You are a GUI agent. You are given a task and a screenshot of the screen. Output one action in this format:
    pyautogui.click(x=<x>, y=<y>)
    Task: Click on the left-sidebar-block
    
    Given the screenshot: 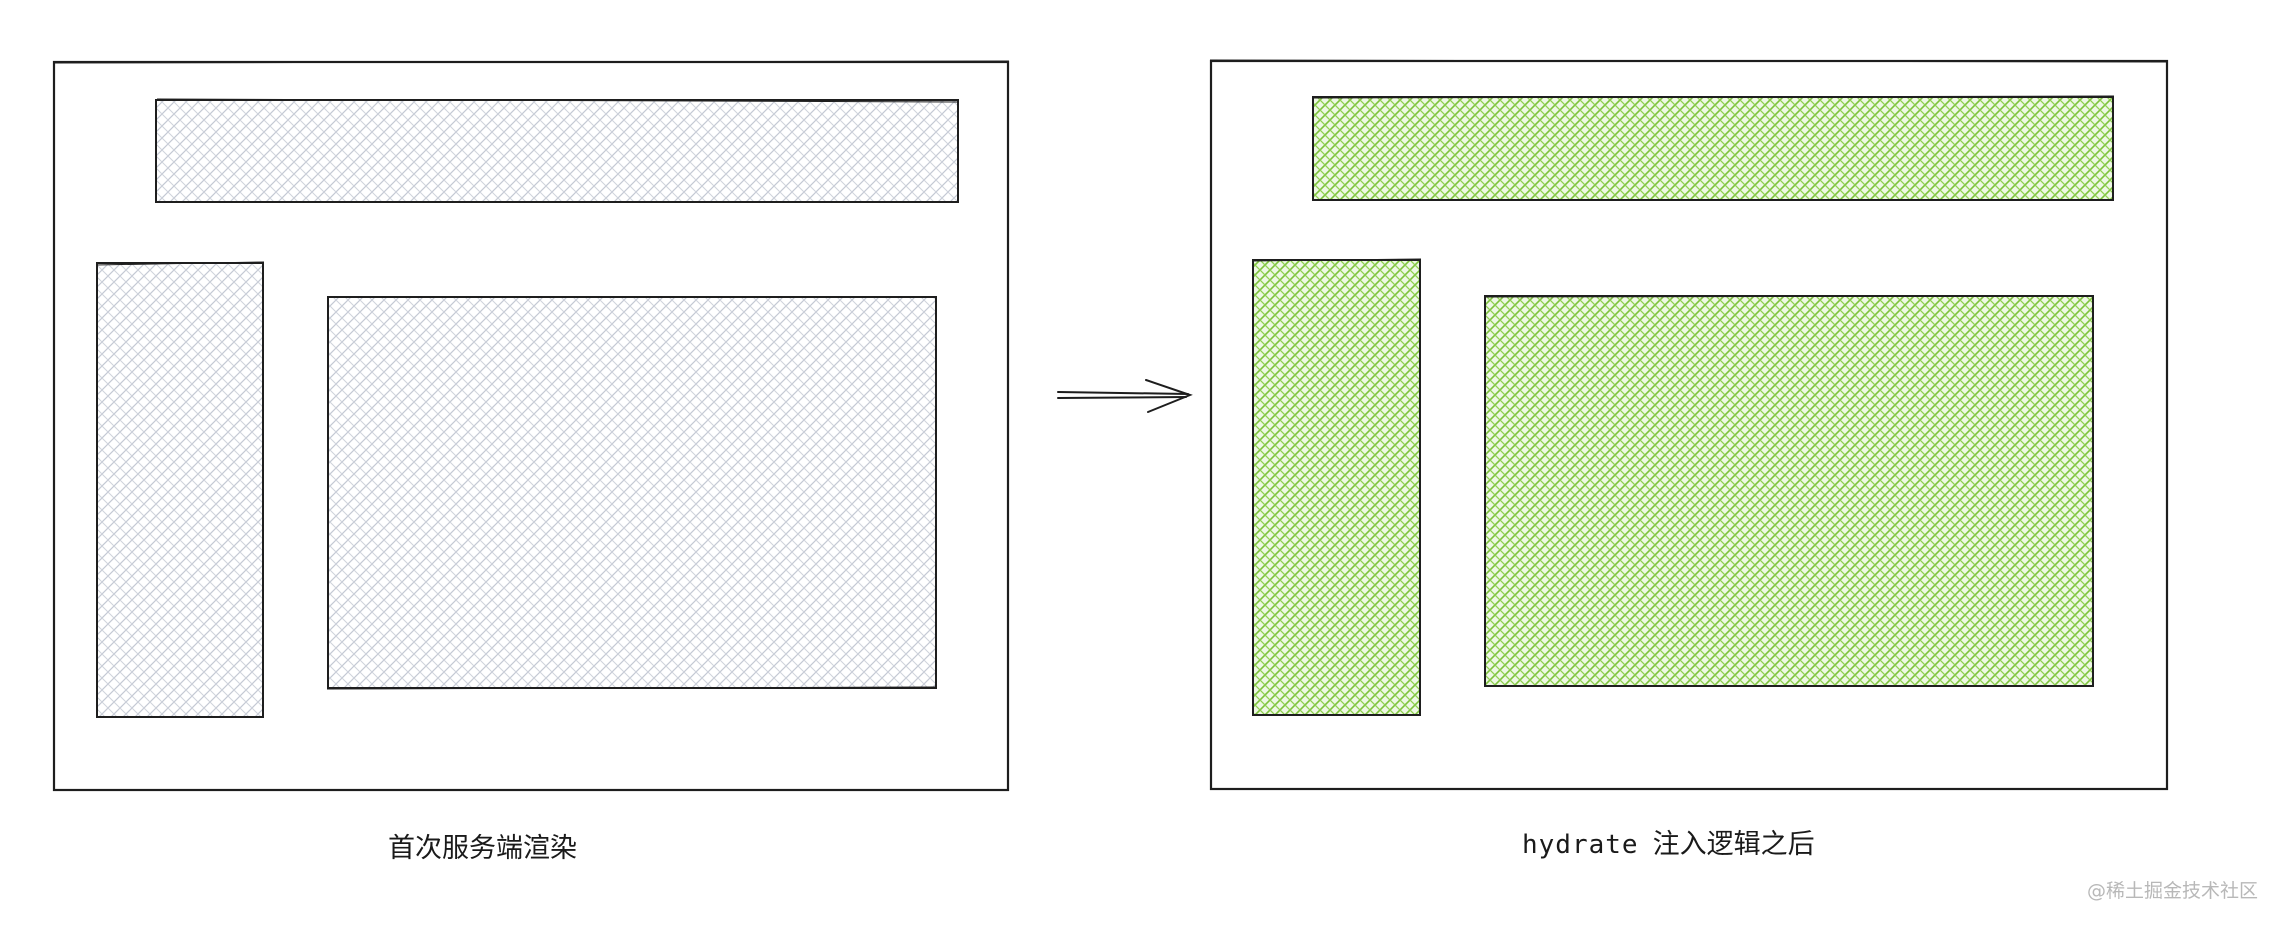 What is the action you would take?
    pyautogui.click(x=180, y=489)
    